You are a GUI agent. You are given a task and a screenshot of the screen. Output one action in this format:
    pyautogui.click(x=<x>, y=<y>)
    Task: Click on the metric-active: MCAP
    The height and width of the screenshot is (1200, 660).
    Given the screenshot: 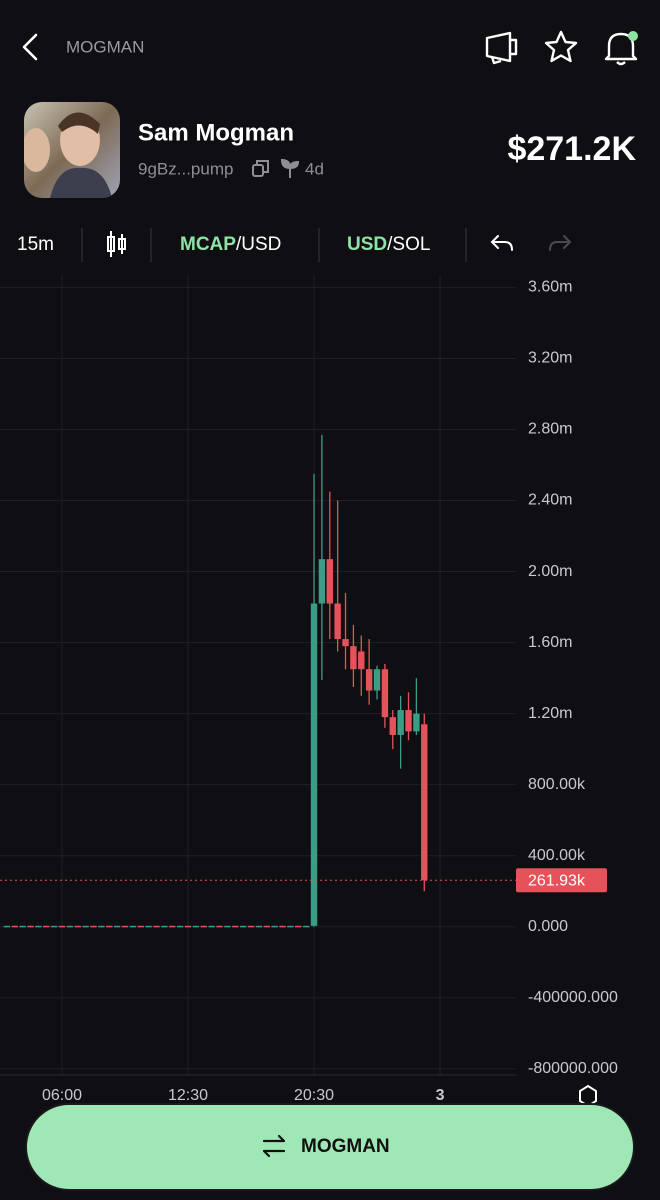 What is the action you would take?
    pyautogui.click(x=208, y=244)
    